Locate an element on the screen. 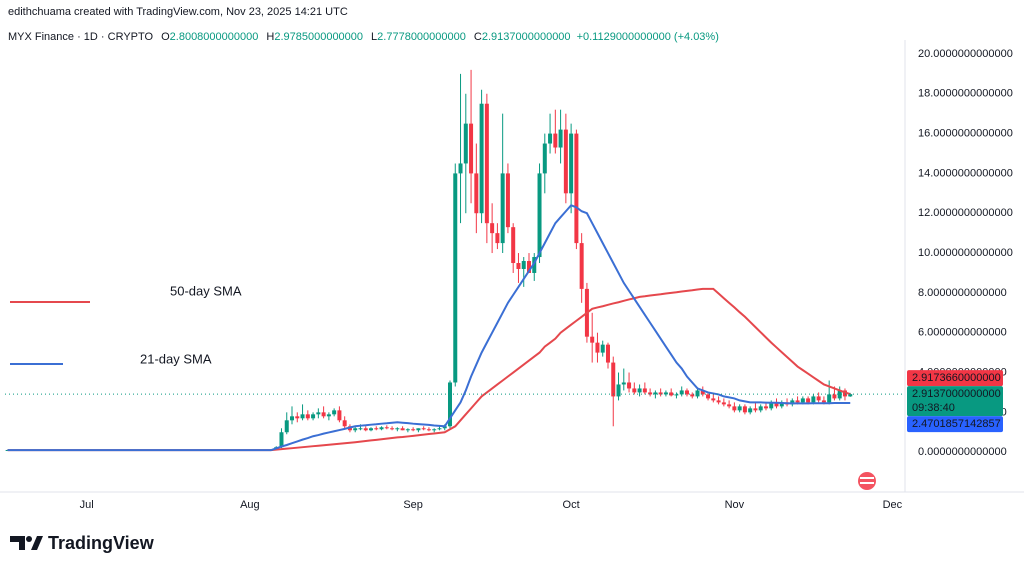  x-tick-label: Sep is located at coordinates (413, 505).